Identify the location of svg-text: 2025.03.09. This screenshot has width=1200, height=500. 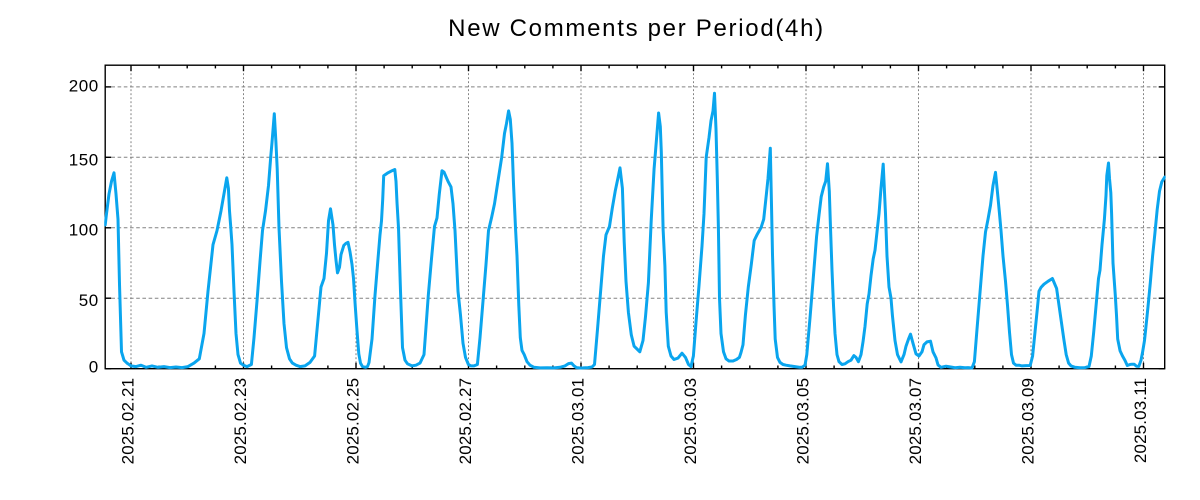
(1028, 421).